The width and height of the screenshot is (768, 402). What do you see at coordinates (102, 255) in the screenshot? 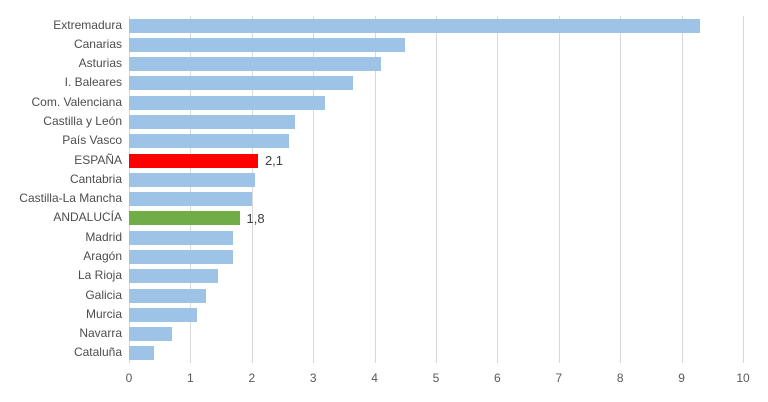
I see `category-label-aragon: Aragón` at bounding box center [102, 255].